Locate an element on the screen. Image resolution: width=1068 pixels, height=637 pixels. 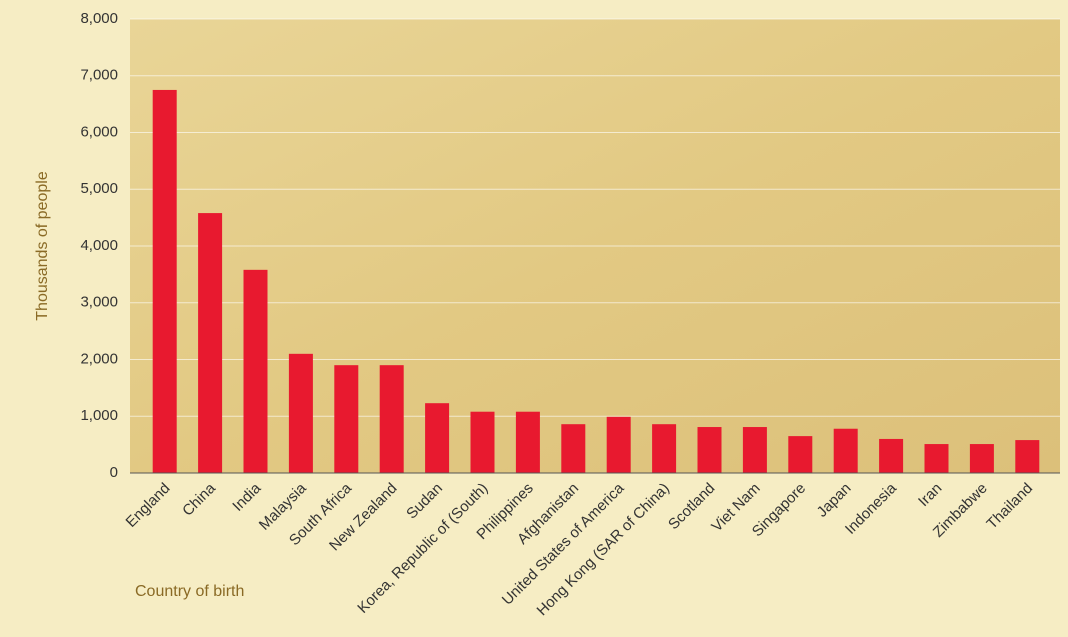
x-axis-title: Country of birth is located at coordinates (189, 591).